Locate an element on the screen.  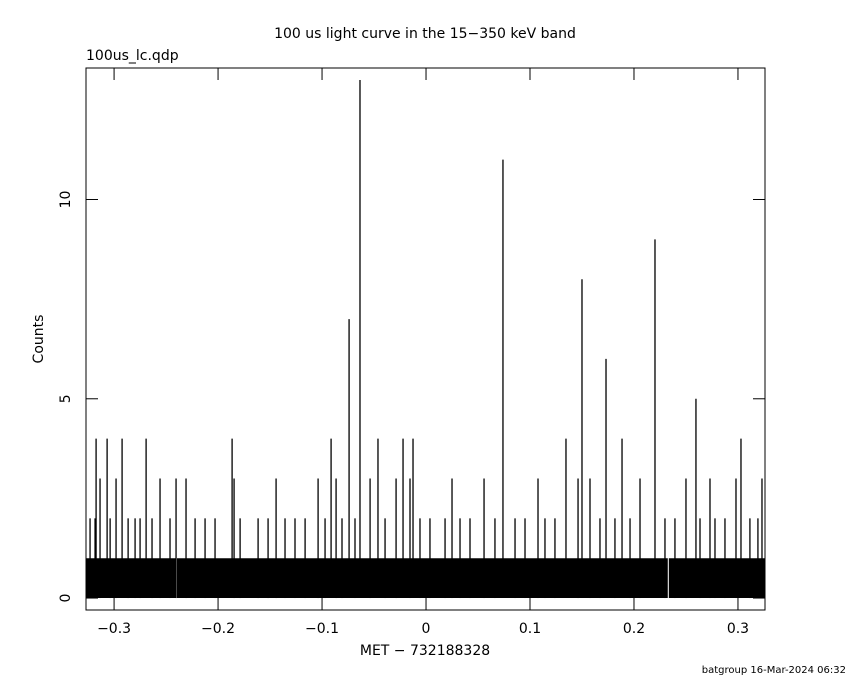
x-tick-label: −0.1 is located at coordinates (322, 629).